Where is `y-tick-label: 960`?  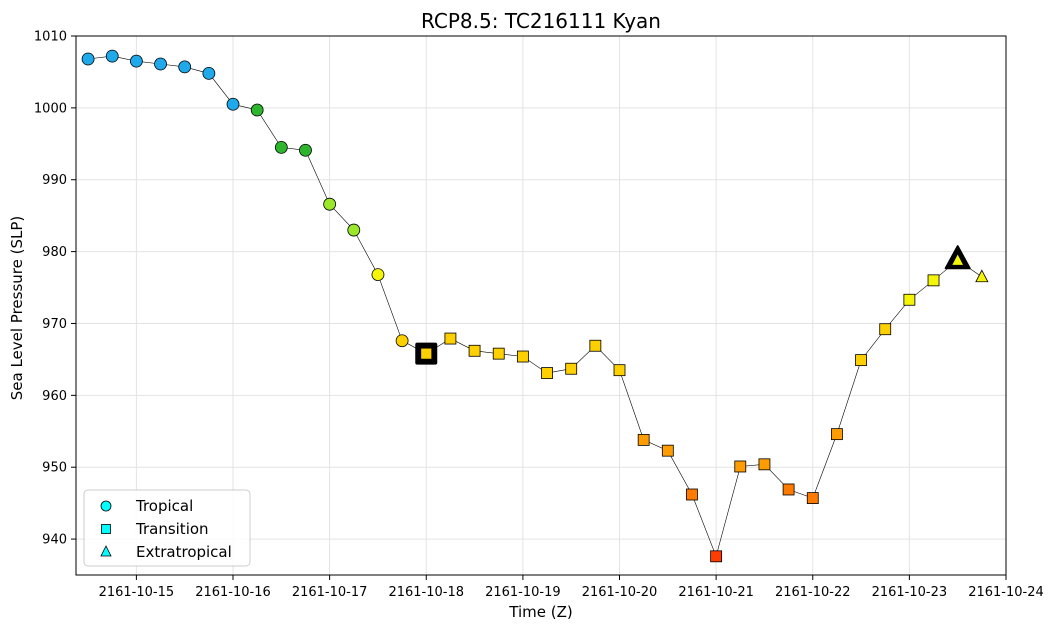 y-tick-label: 960 is located at coordinates (54, 396).